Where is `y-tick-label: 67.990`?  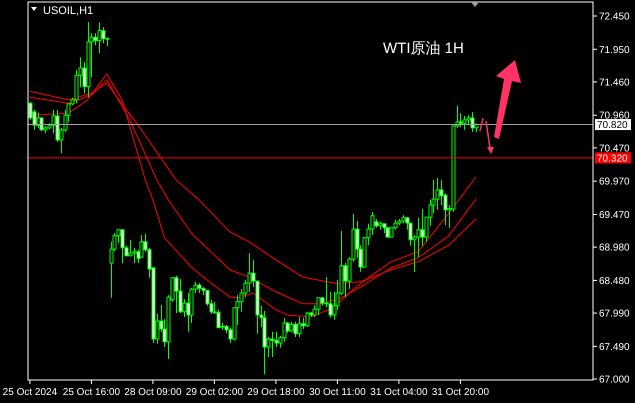 y-tick-label: 67.990 is located at coordinates (614, 314).